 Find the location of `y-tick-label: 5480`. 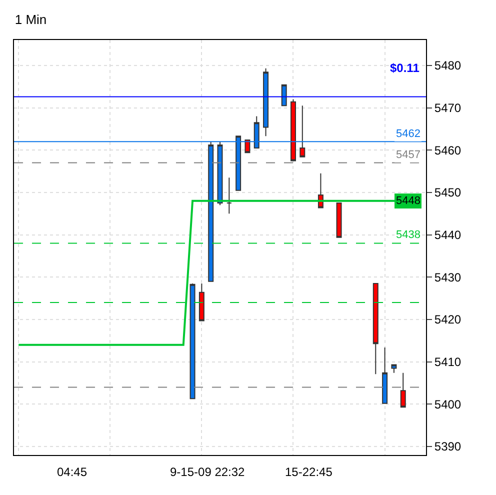

y-tick-label: 5480 is located at coordinates (448, 65).